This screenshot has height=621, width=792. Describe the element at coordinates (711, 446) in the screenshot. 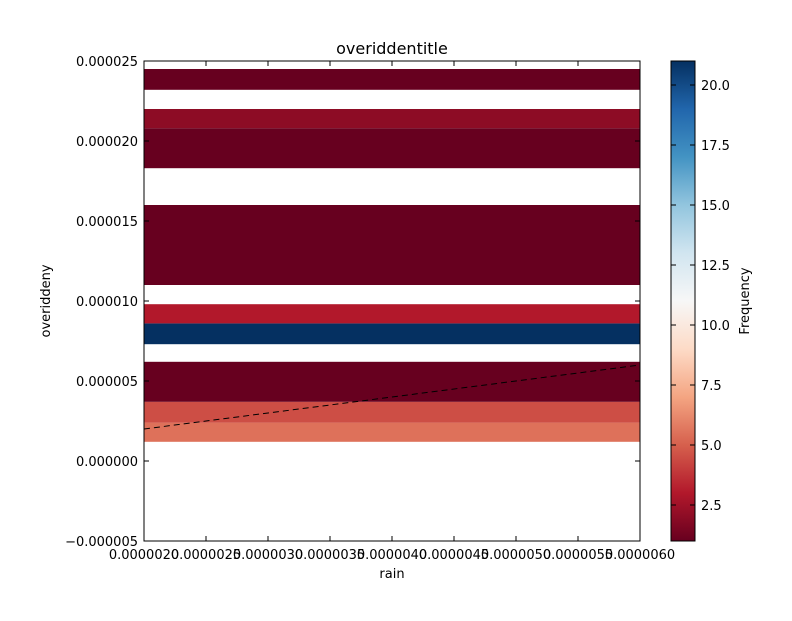

I see `colorbar-tick-label: 5.0` at that location.